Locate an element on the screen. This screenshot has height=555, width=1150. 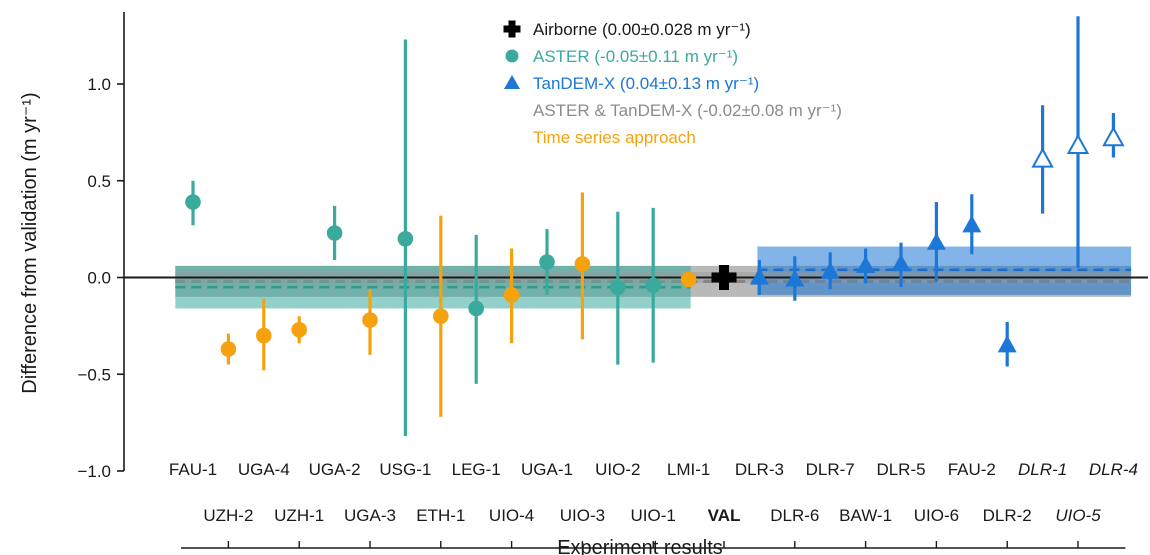
x-tick-label: UIO-5 is located at coordinates (1078, 515).